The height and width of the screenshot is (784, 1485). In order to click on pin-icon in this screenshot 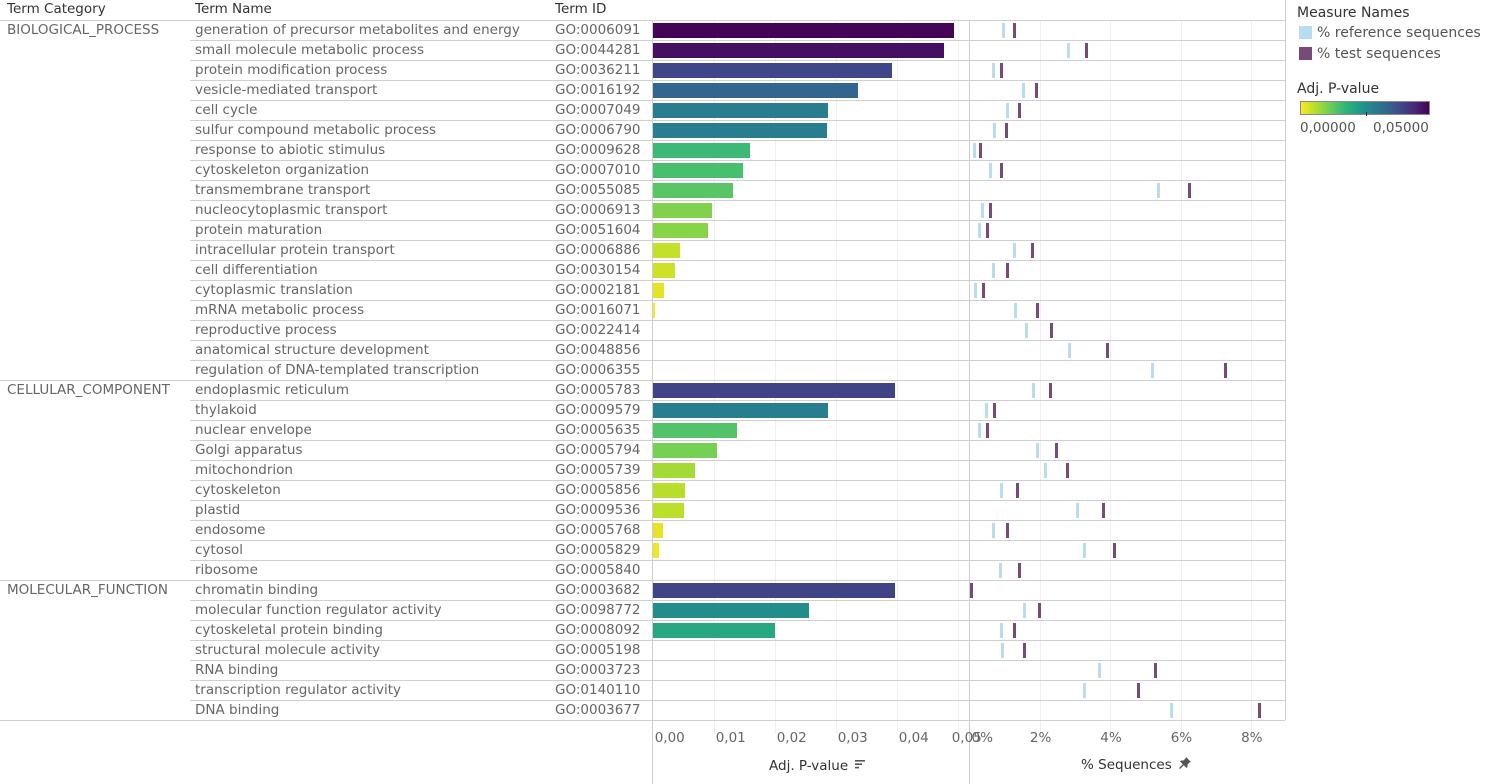, I will do `click(1185, 765)`.